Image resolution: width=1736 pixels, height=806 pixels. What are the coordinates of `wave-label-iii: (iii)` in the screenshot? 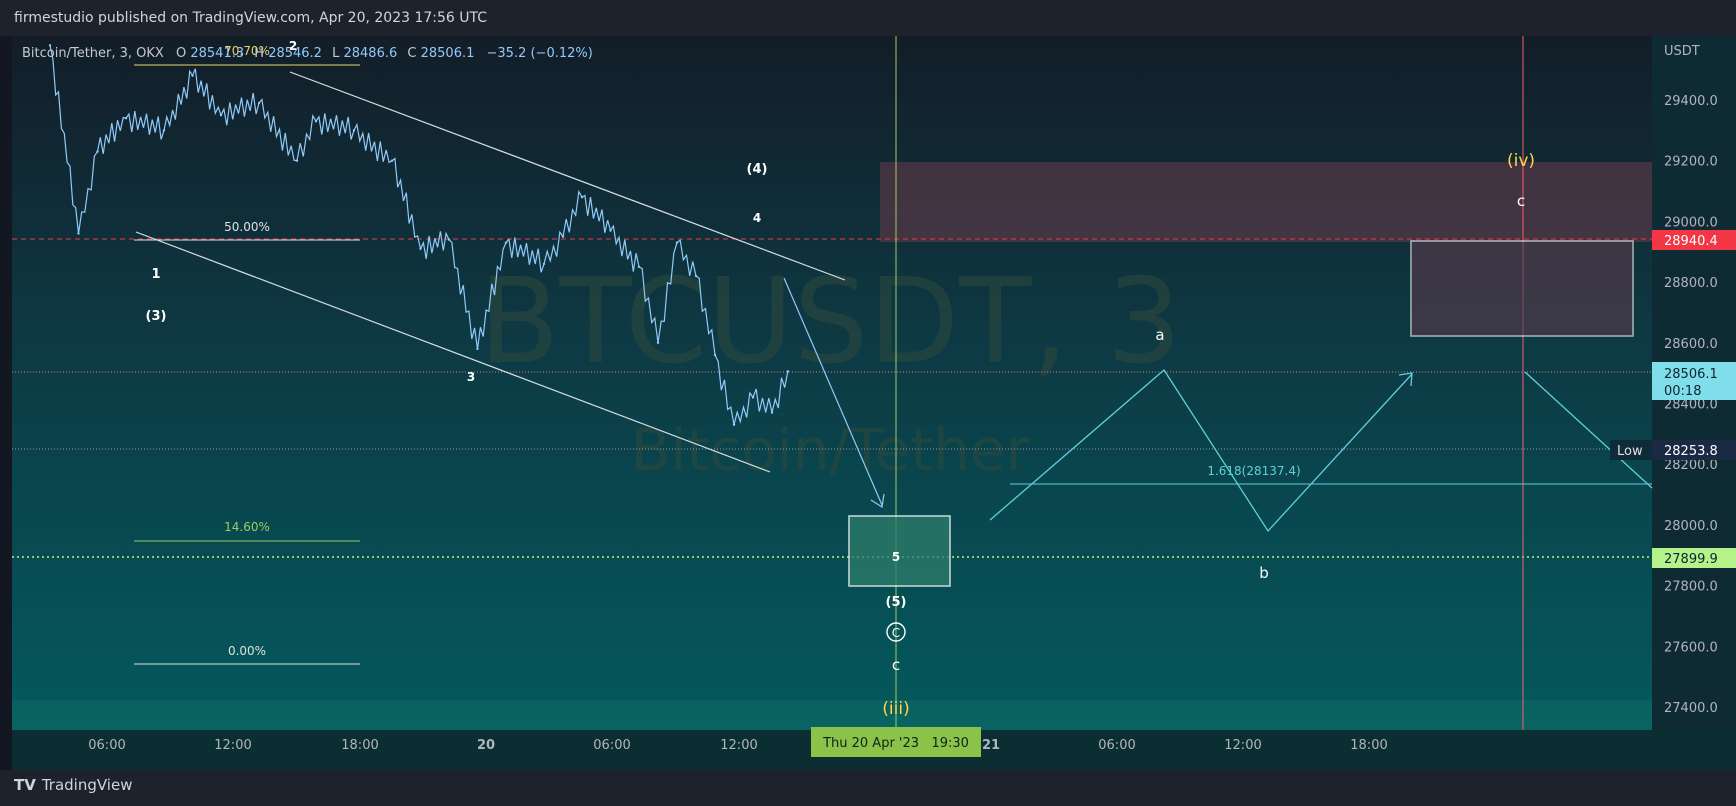 It's located at (895, 709).